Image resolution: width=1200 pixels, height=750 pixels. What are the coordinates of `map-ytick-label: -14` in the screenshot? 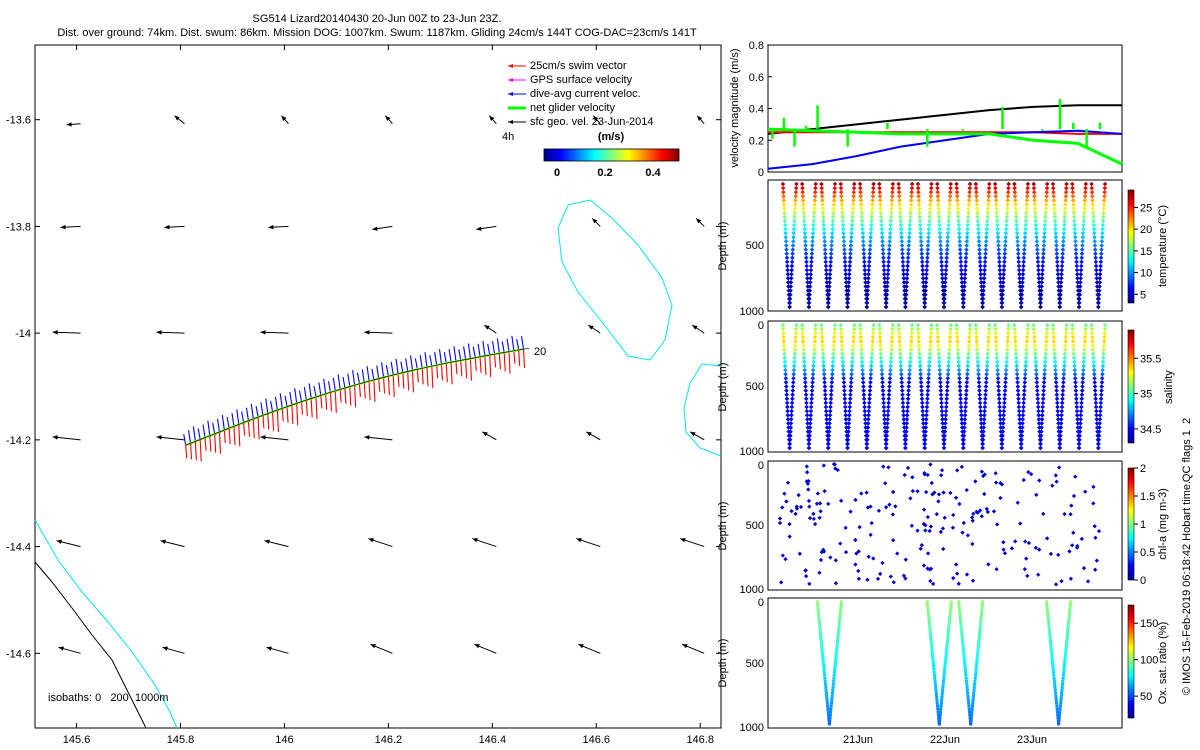 It's located at (23, 334).